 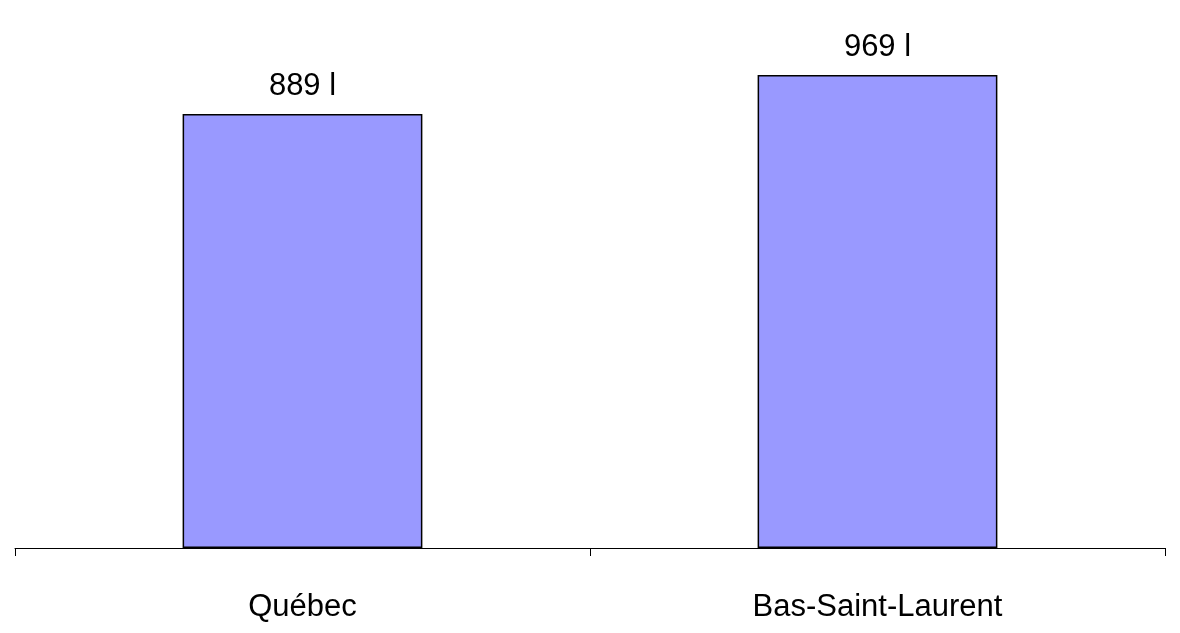 What do you see at coordinates (877, 45) in the screenshot?
I see `data-label: 969 l` at bounding box center [877, 45].